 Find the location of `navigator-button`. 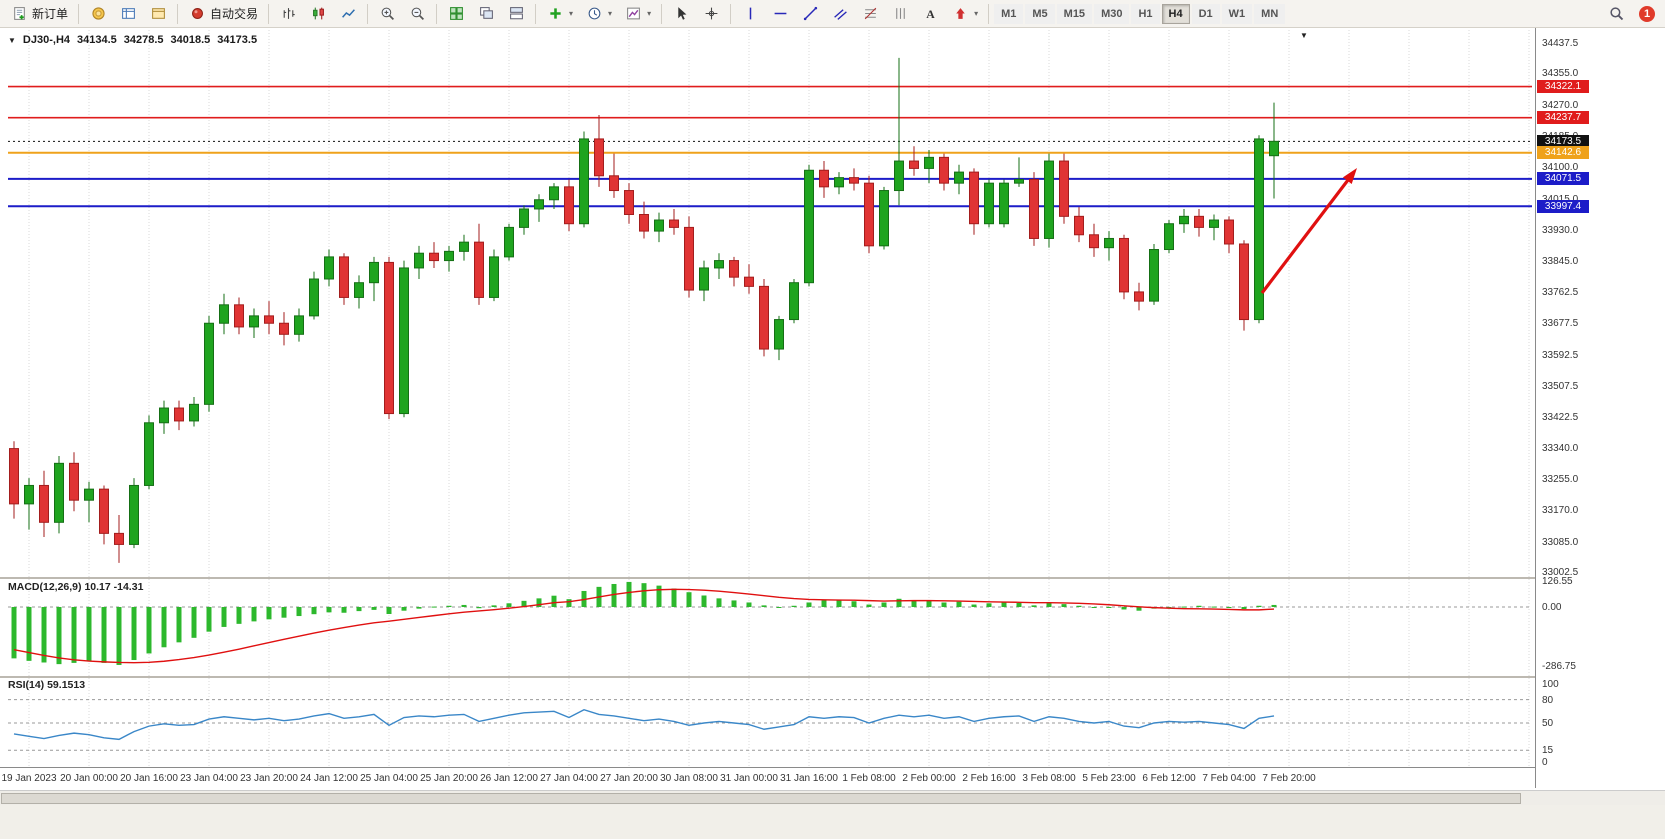

navigator-button is located at coordinates (158, 14).